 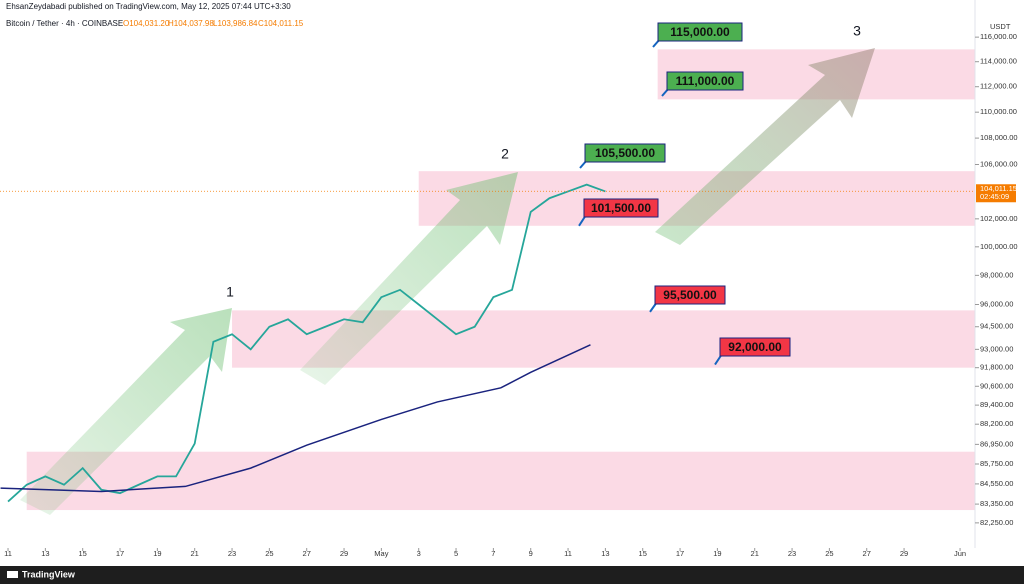 What do you see at coordinates (996, 404) in the screenshot?
I see `y-tick-label: 89,400.00` at bounding box center [996, 404].